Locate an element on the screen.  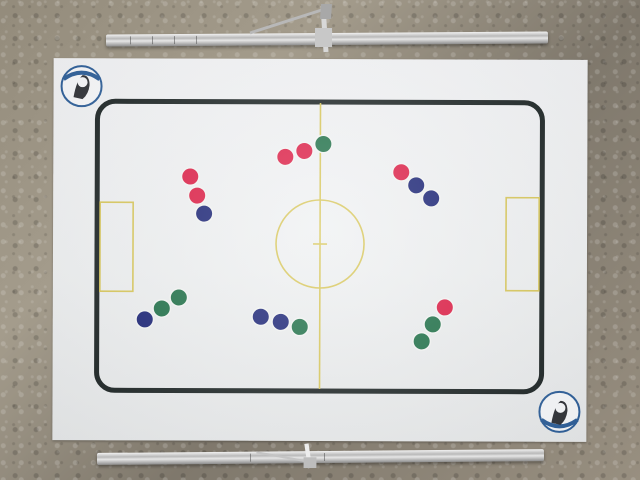
center-circle is located at coordinates (320, 244).